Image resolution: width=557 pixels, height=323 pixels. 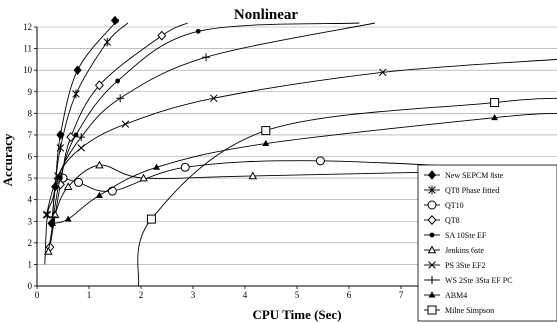 I want to click on legend-item: Jenkins 6ste, so click(x=454, y=250).